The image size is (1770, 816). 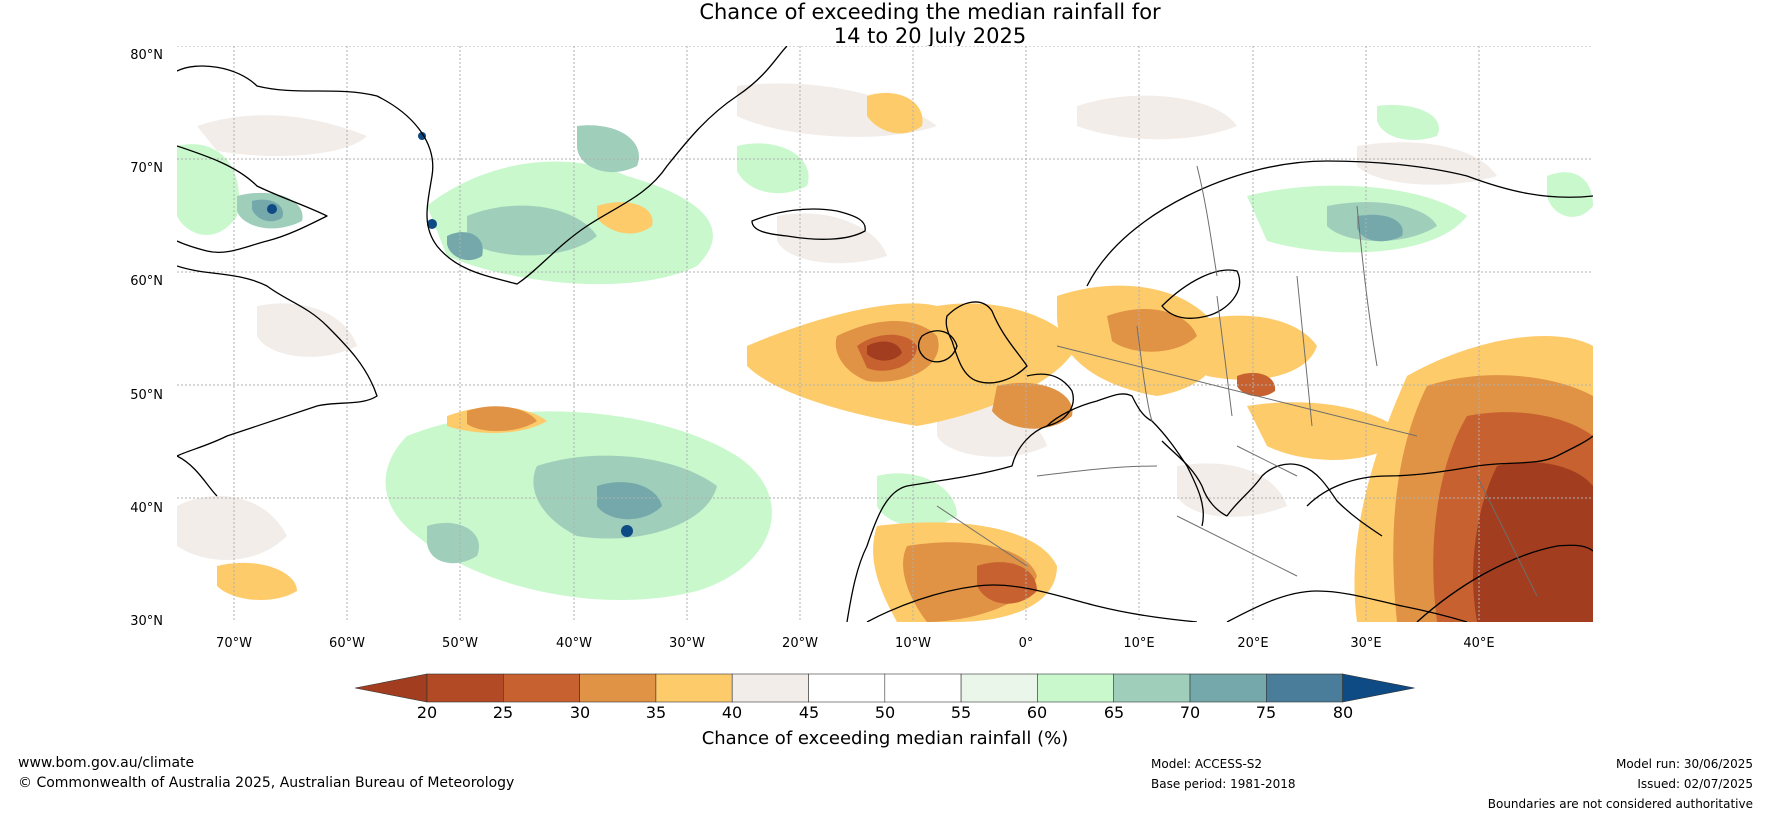 I want to click on colorbar-tick-70: 70, so click(x=1190, y=712).